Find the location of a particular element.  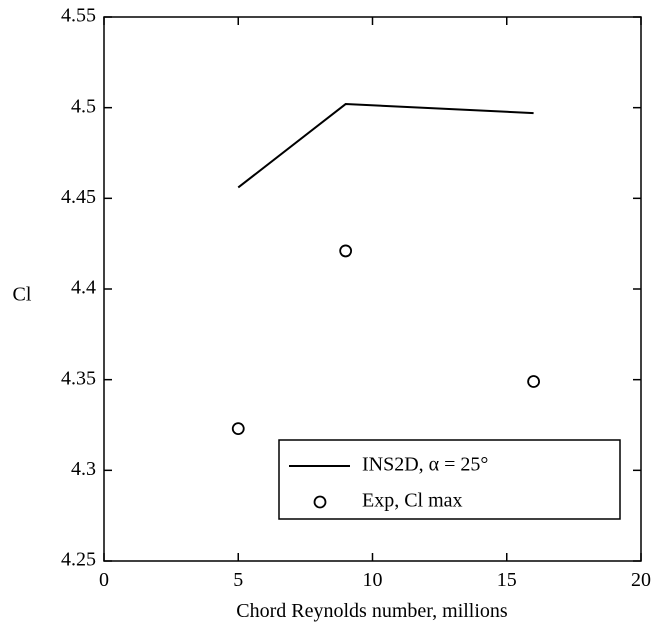

x-tick-label: 10 is located at coordinates (373, 580).